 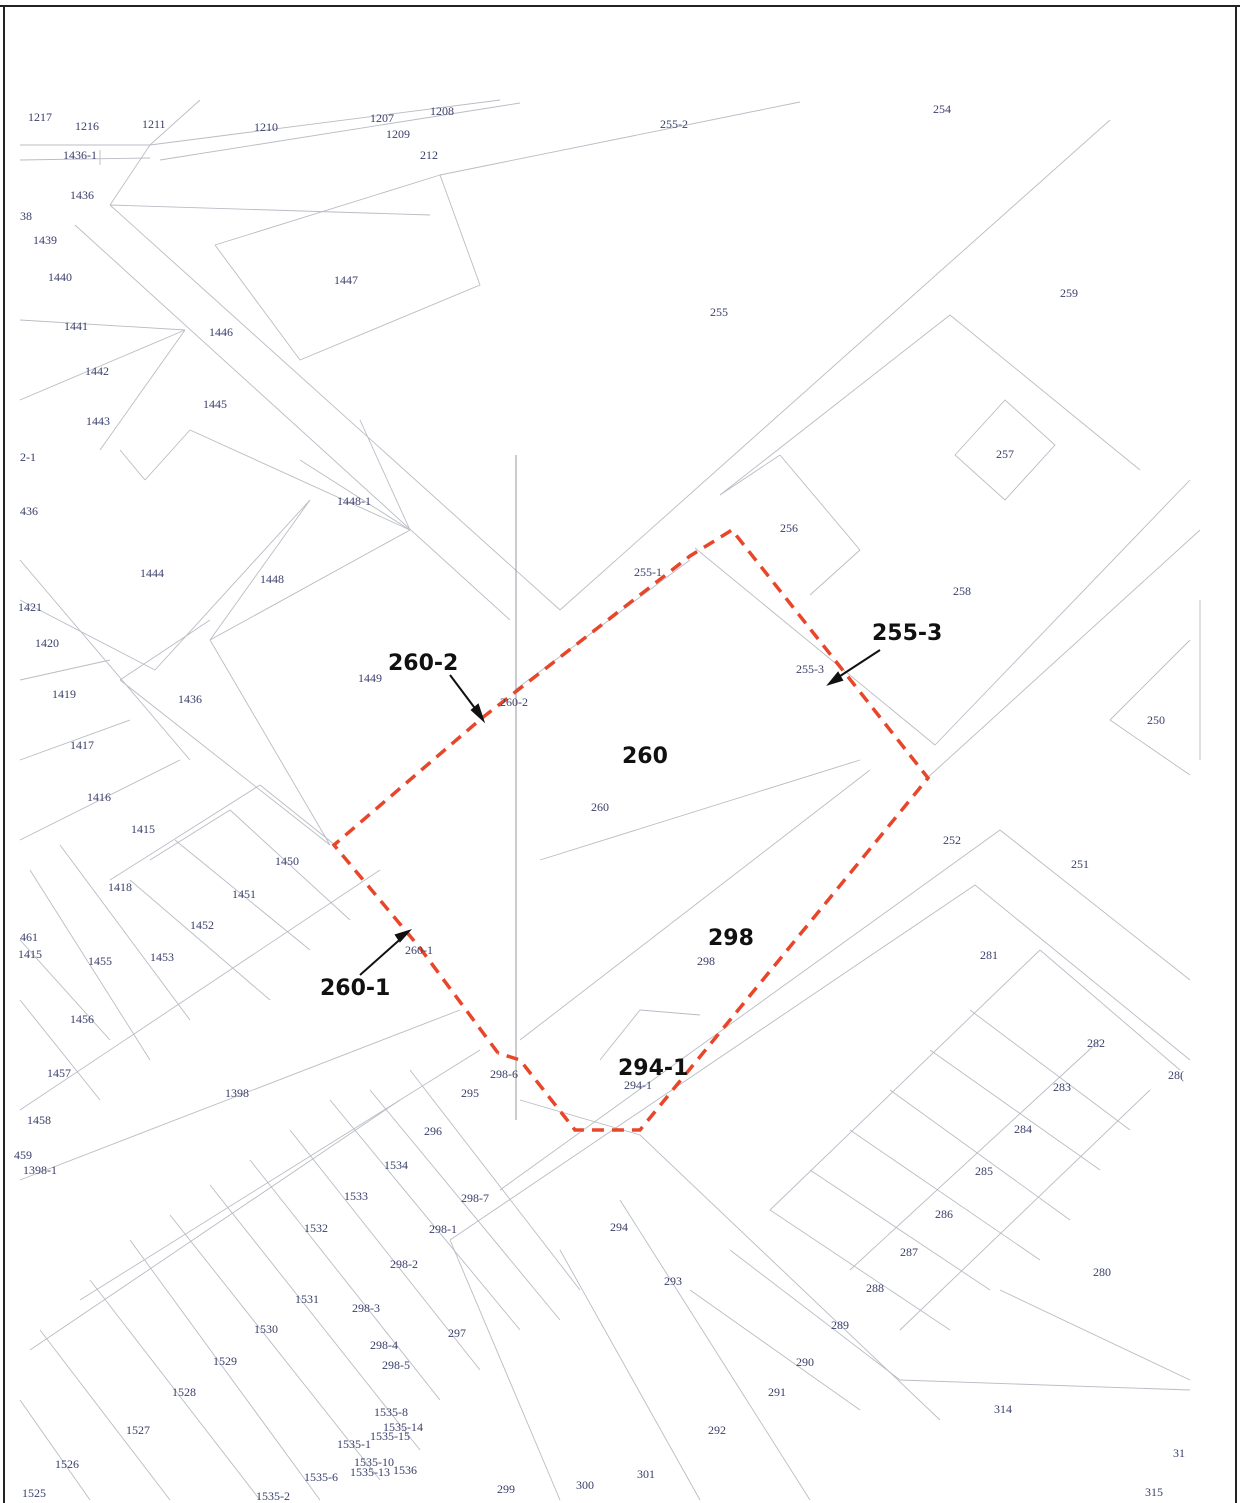 What do you see at coordinates (952, 840) in the screenshot?
I see `parcel-label: 252` at bounding box center [952, 840].